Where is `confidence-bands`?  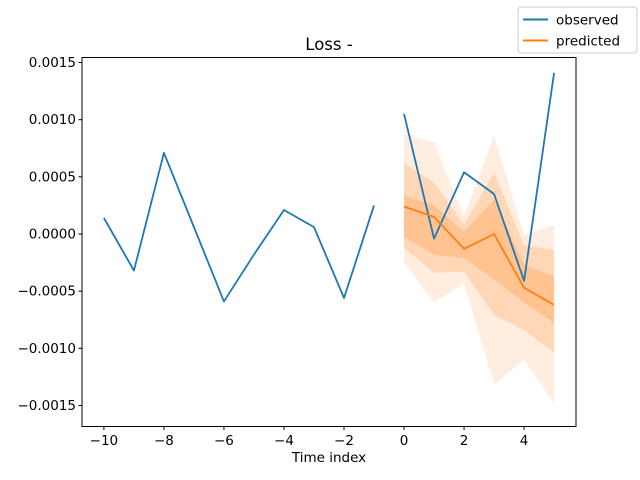
confidence-bands is located at coordinates (479, 268).